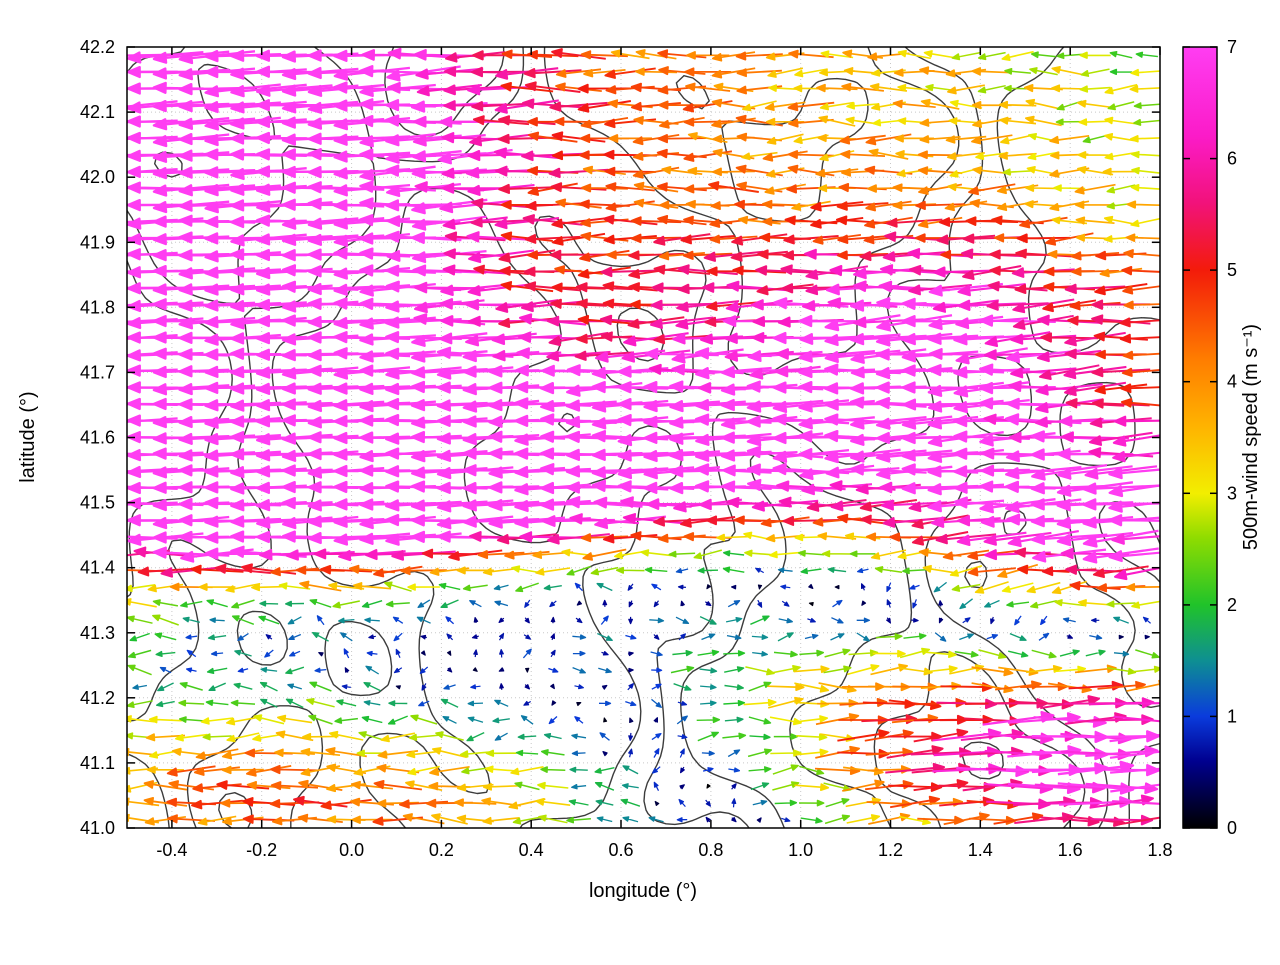  Describe the element at coordinates (1251, 437) in the screenshot. I see `colorbar-label: 500m-wind speed (m s⁻¹)` at that location.